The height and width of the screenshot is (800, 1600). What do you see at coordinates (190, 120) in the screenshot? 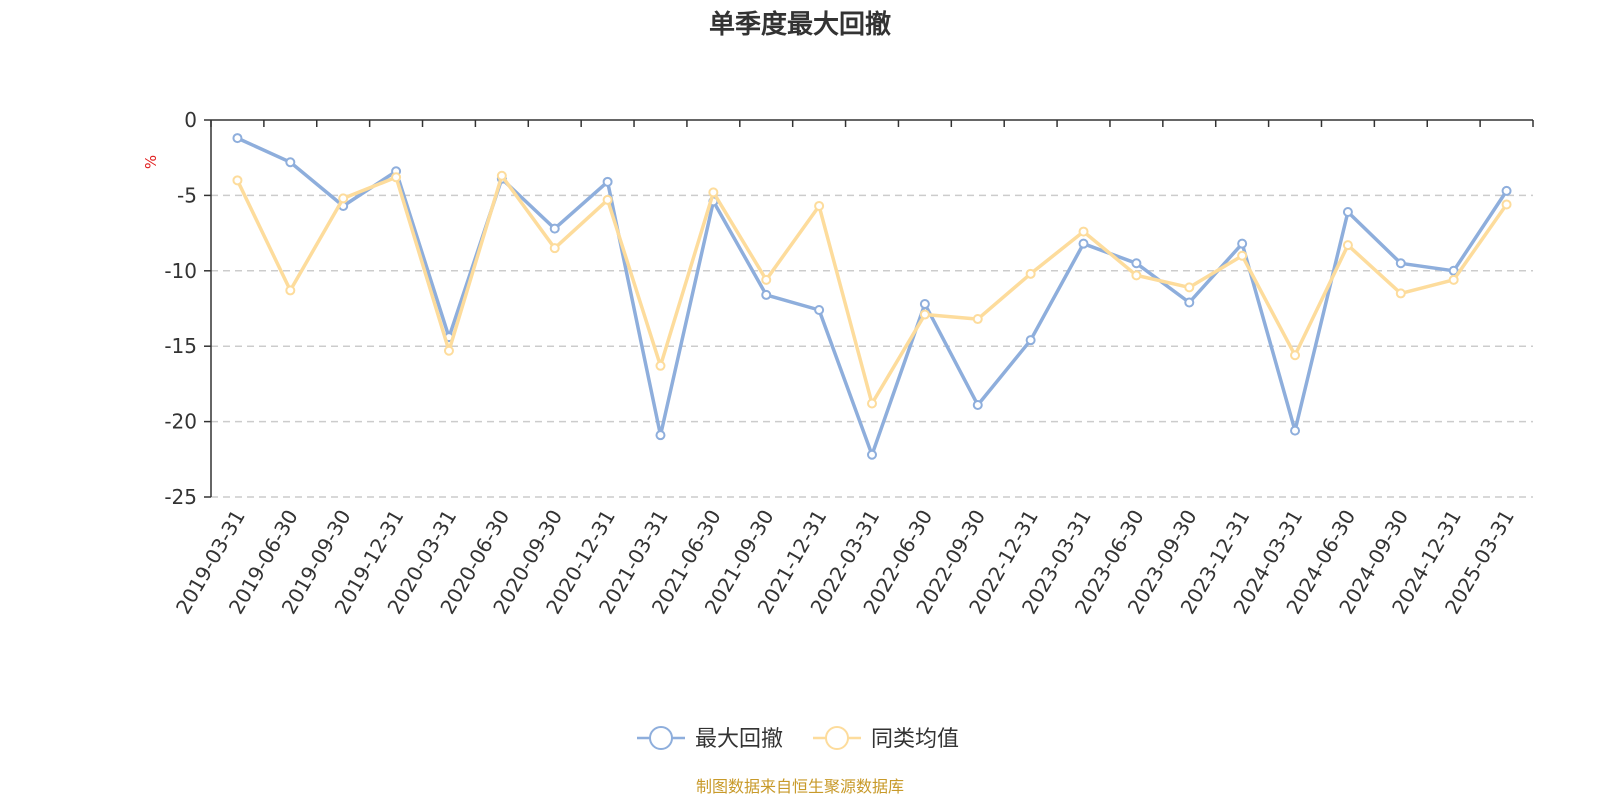
I see `y-tick-label: 0` at bounding box center [190, 120].